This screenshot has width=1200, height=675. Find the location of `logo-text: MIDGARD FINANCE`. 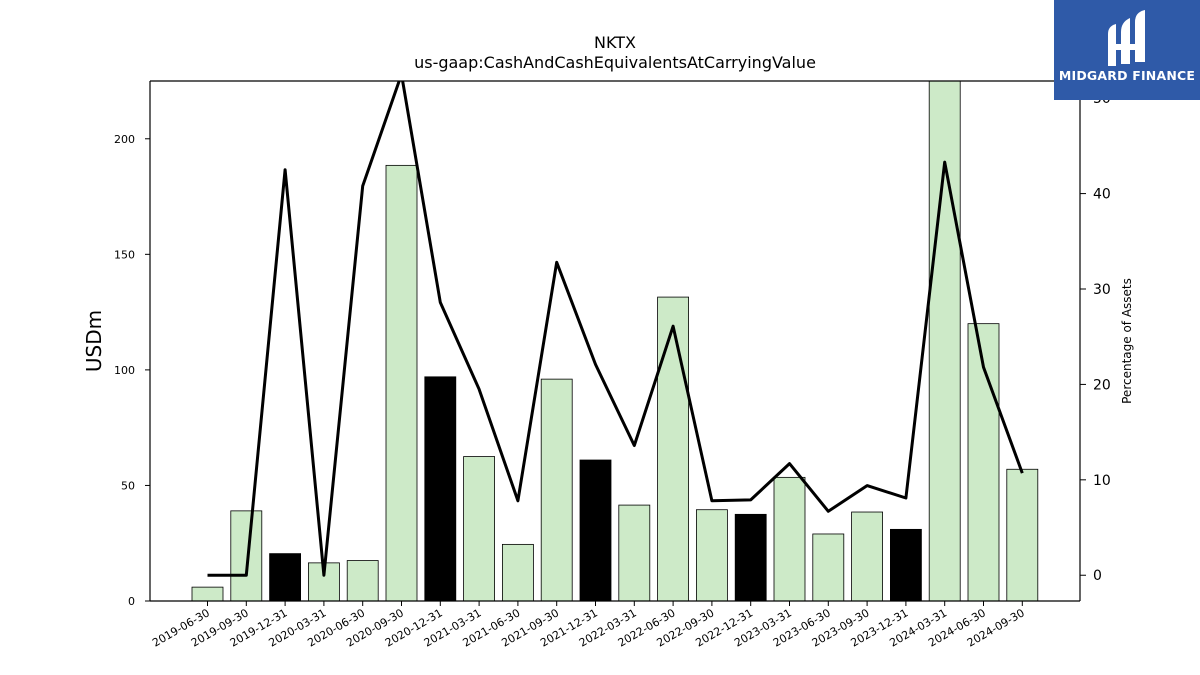

logo-text: MIDGARD FINANCE is located at coordinates (1127, 75).